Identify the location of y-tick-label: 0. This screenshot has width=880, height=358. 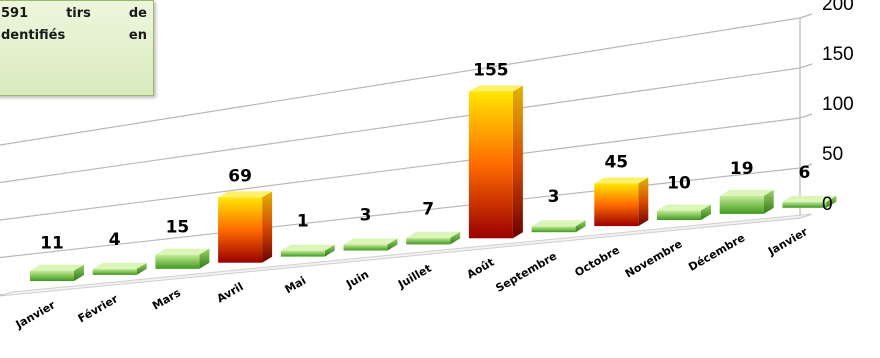
(827, 204).